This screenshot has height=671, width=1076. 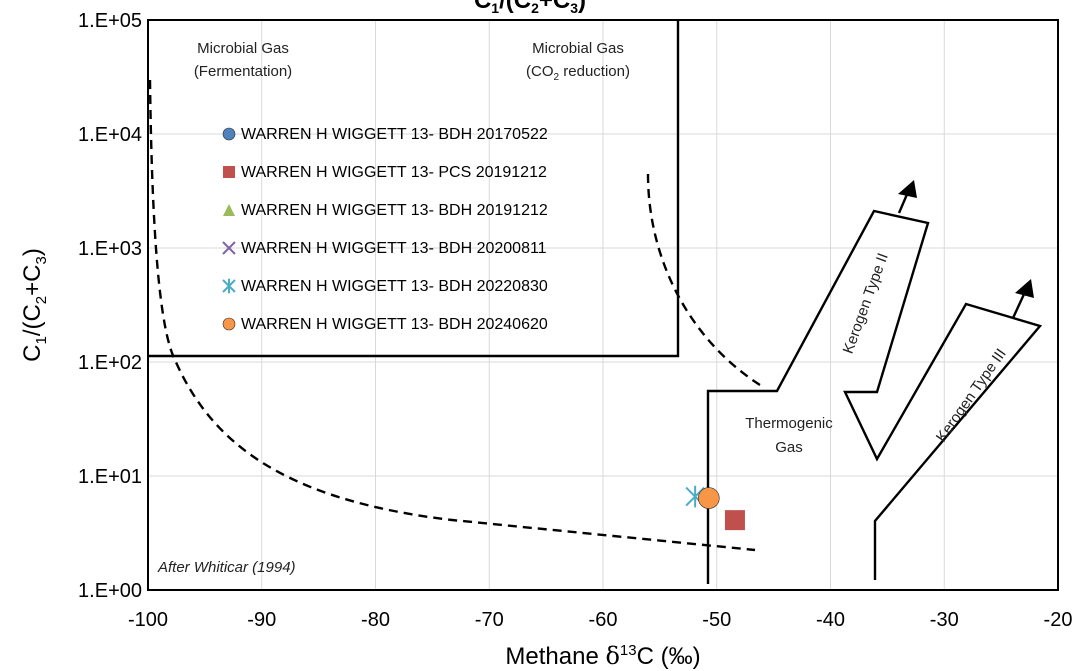 I want to click on marker-x, so click(x=229, y=248).